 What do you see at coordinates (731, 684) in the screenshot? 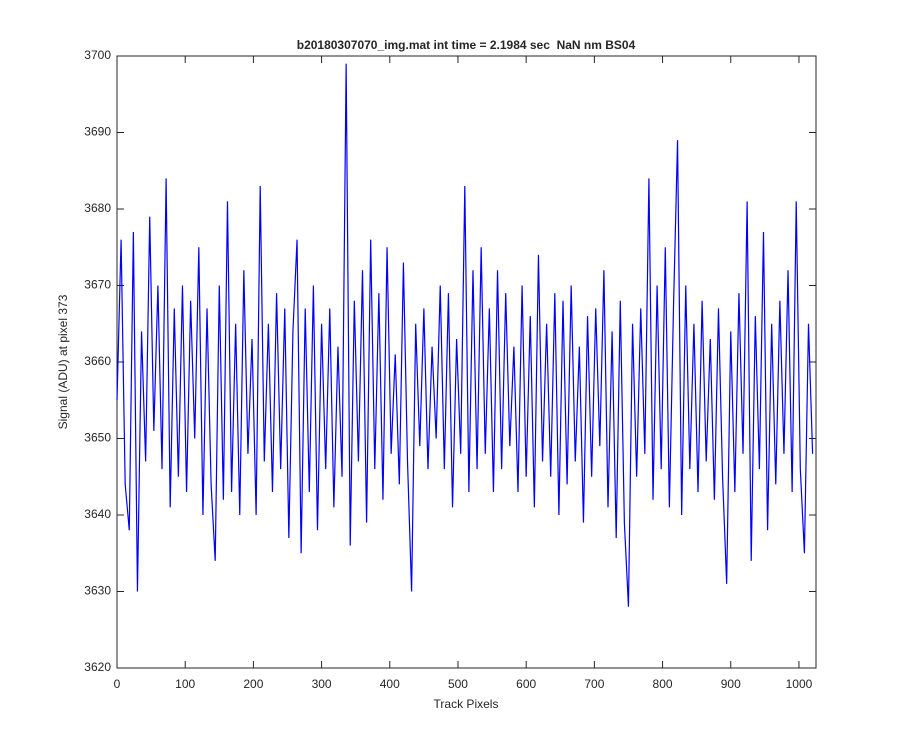
I see `x-tick-label: 900` at bounding box center [731, 684].